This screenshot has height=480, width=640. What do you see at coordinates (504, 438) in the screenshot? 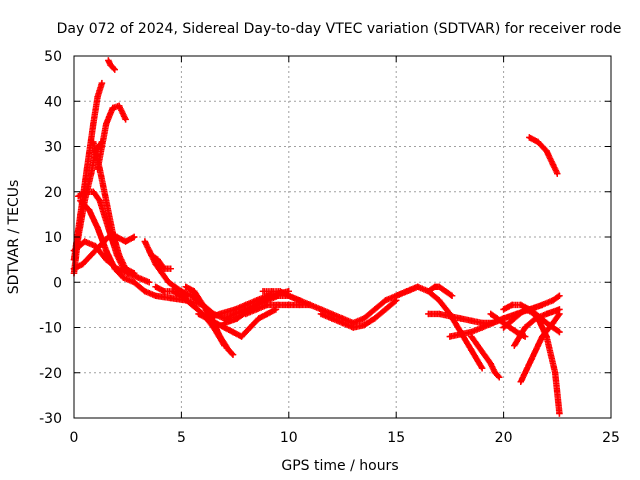
I see `x-tick-label: 20` at bounding box center [504, 438].